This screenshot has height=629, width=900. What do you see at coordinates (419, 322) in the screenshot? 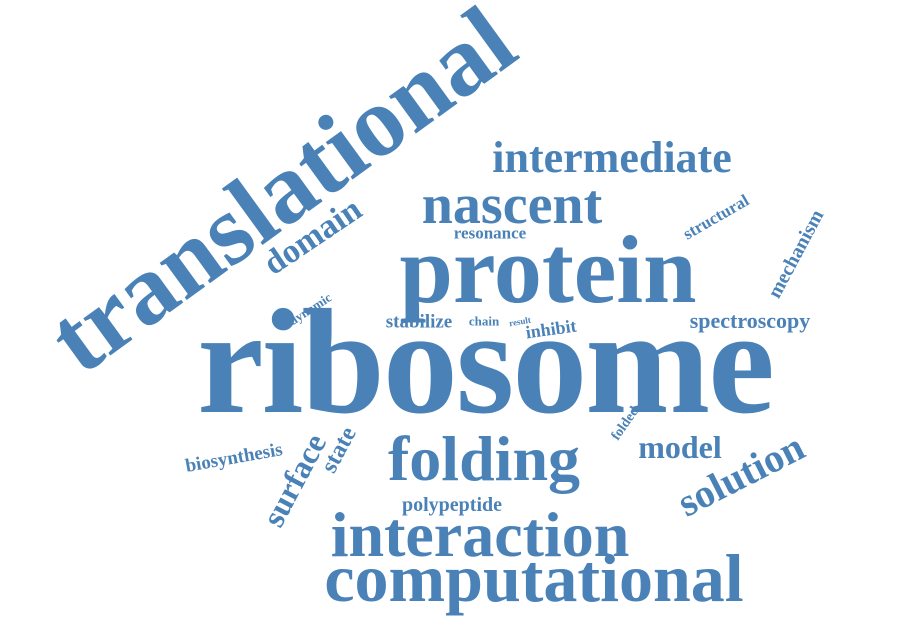
I see `word-stabilize: stabilize` at bounding box center [419, 322].